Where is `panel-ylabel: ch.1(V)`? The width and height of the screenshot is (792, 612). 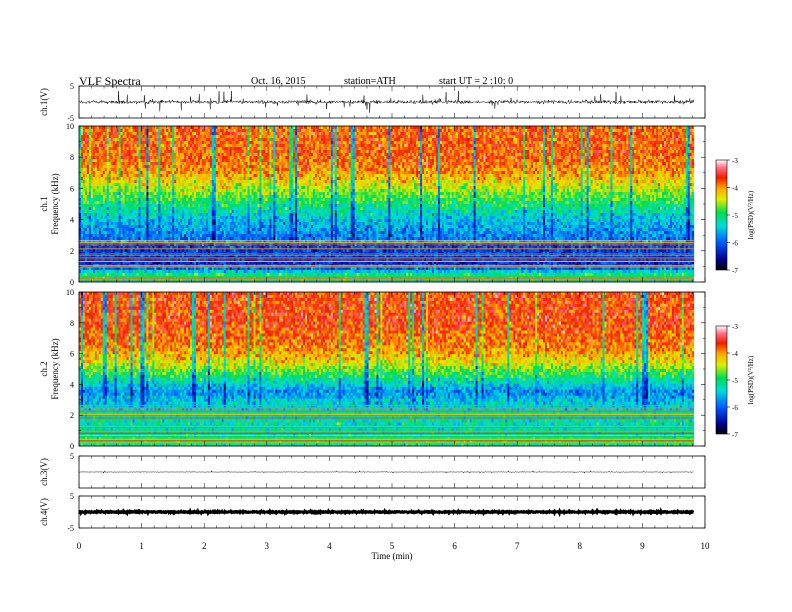 panel-ylabel: ch.1(V) is located at coordinates (44, 102).